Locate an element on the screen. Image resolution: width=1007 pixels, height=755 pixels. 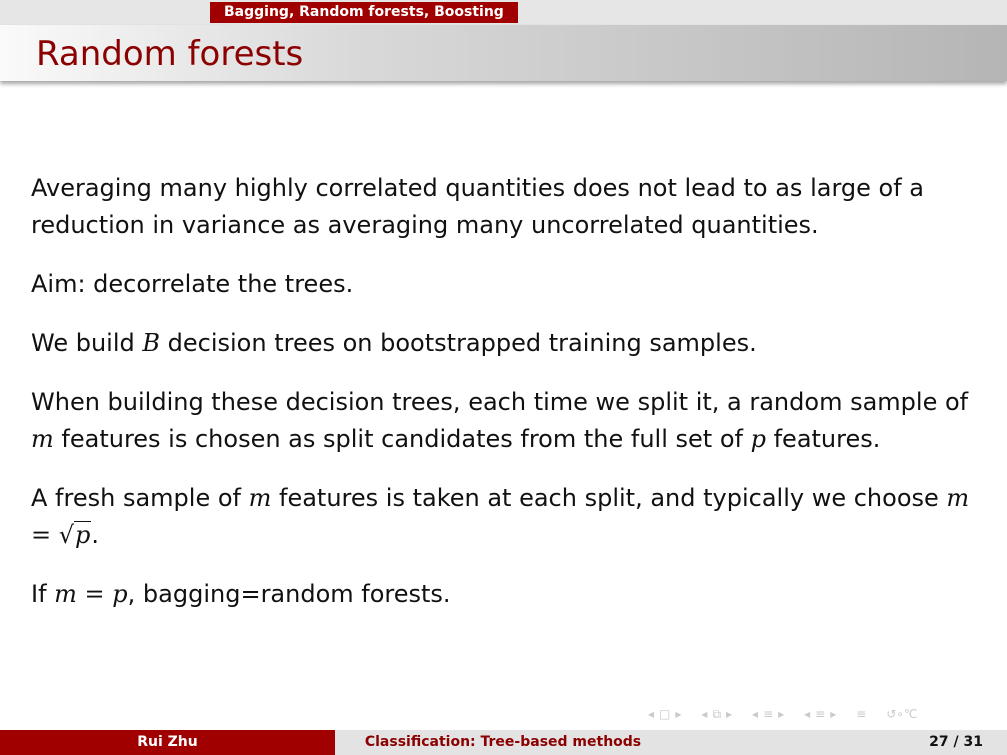
footer-page-box: 27 / 31 is located at coordinates (839, 742).